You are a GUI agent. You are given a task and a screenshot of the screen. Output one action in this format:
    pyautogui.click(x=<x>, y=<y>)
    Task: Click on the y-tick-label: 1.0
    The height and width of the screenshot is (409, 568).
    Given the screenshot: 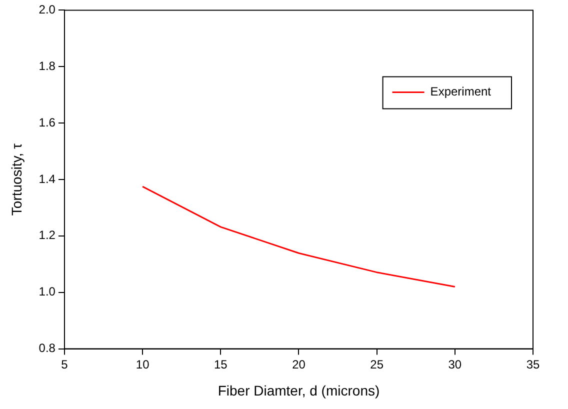 What is the action you would take?
    pyautogui.click(x=47, y=291)
    